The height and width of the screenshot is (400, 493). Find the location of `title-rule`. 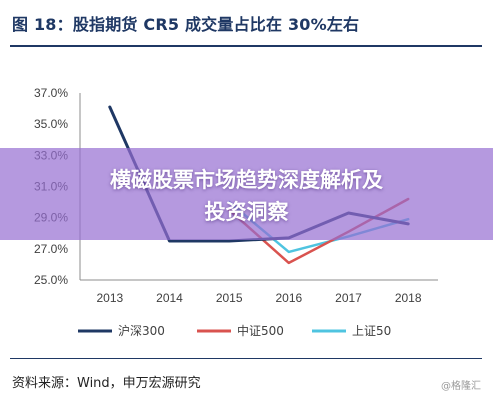

title-rule is located at coordinates (246, 46).